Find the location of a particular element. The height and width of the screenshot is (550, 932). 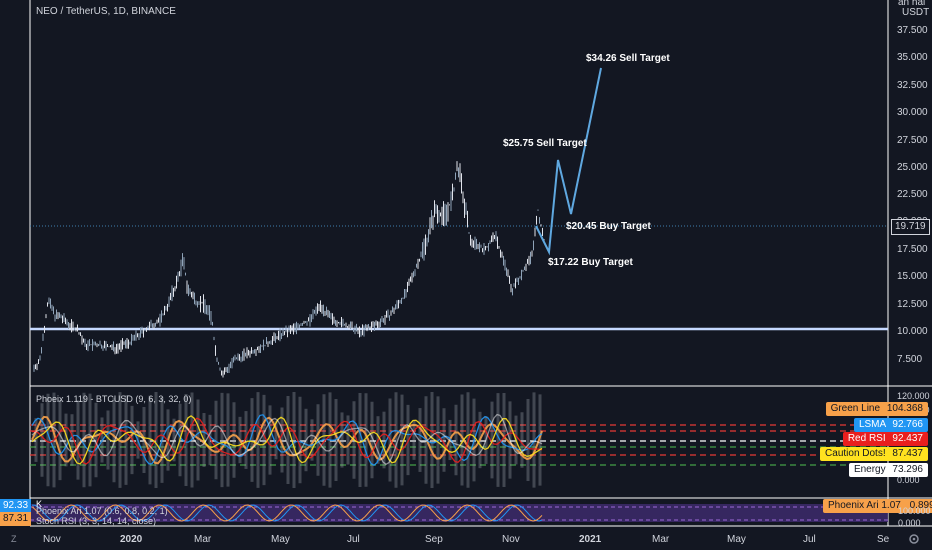

indicator-badge-name: Energy is located at coordinates (869, 469).